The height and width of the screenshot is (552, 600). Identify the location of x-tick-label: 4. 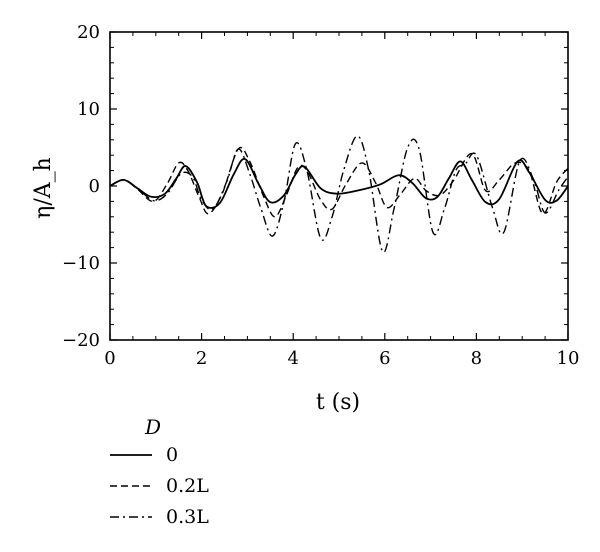
(292, 358).